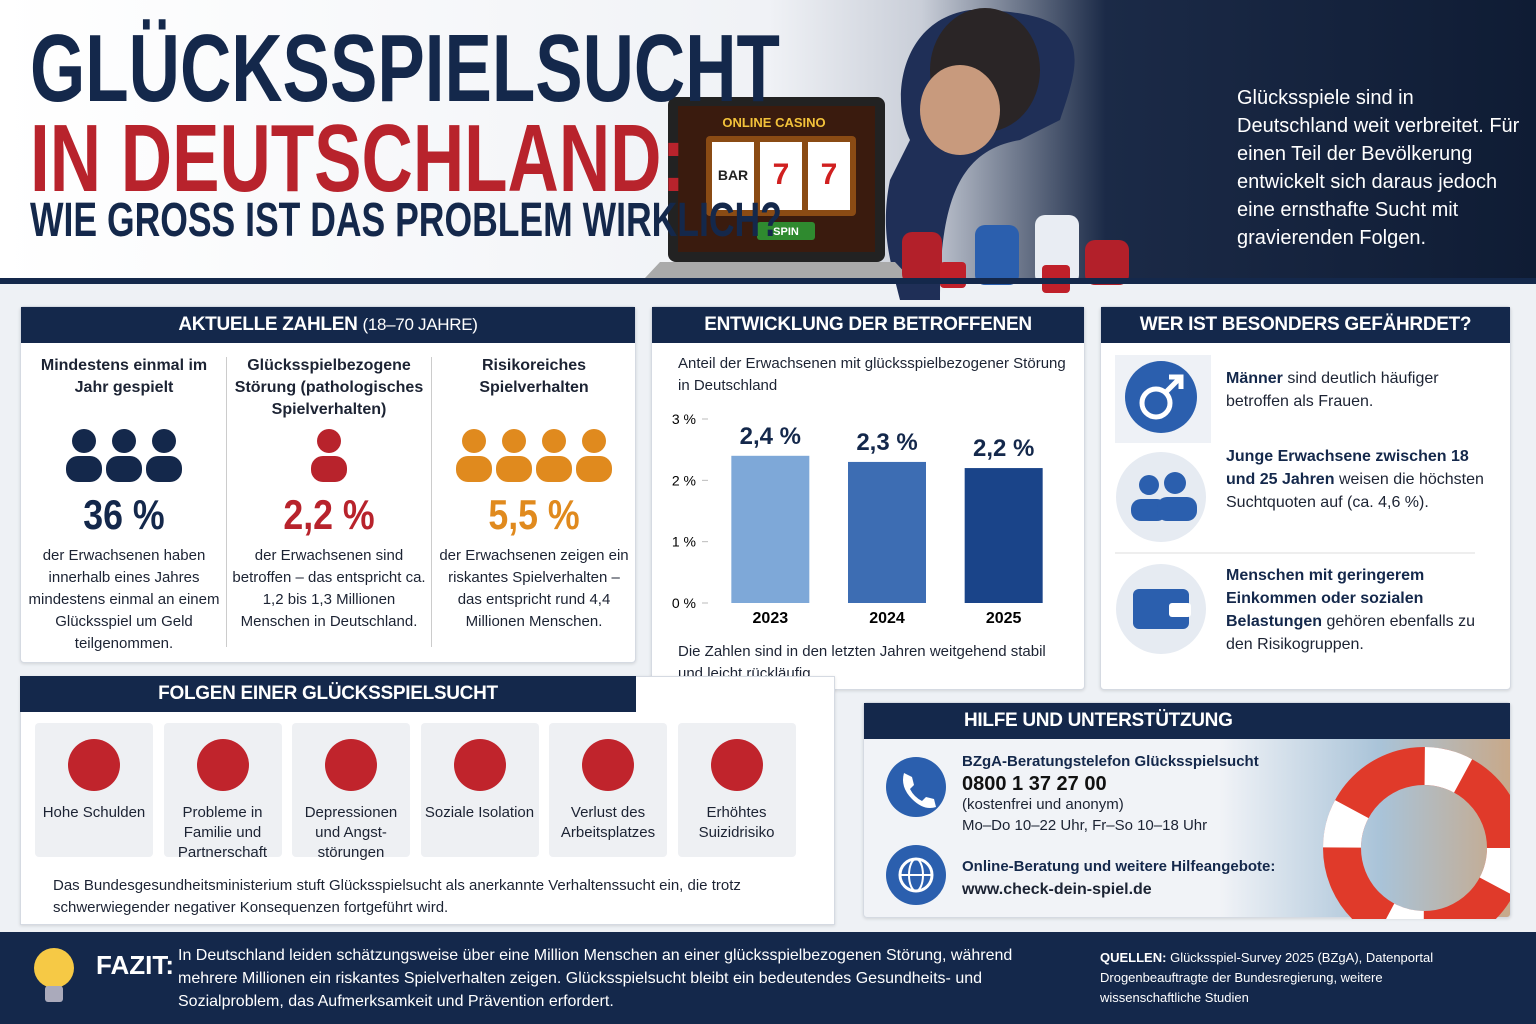 This screenshot has width=1536, height=1024. What do you see at coordinates (358, 158) in the screenshot?
I see `title-line2: IN DEUTSCHLAND:` at bounding box center [358, 158].